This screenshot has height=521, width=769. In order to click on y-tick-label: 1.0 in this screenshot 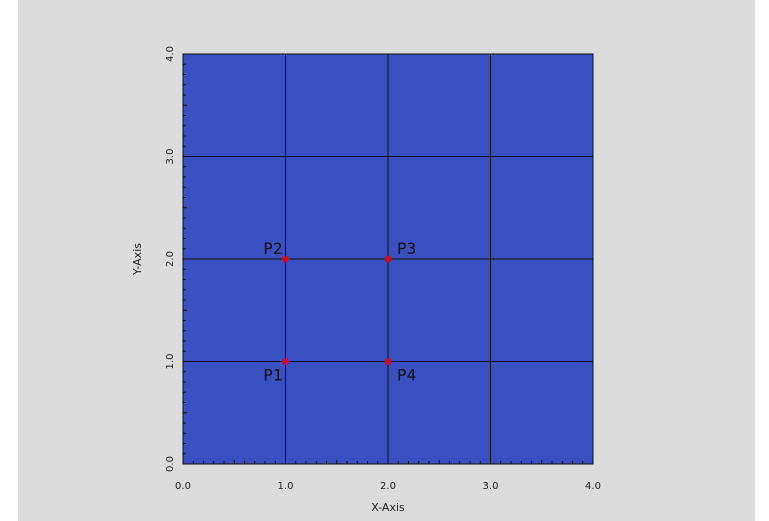, I will do `click(170, 362)`.